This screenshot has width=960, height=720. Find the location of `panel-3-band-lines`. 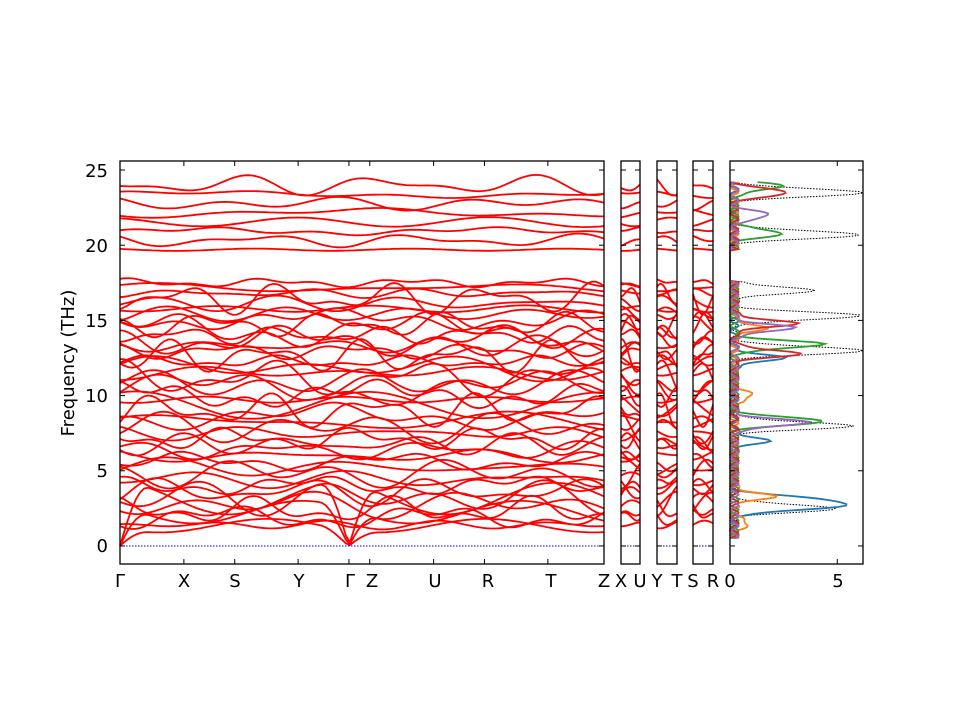

panel-3-band-lines is located at coordinates (703, 365).